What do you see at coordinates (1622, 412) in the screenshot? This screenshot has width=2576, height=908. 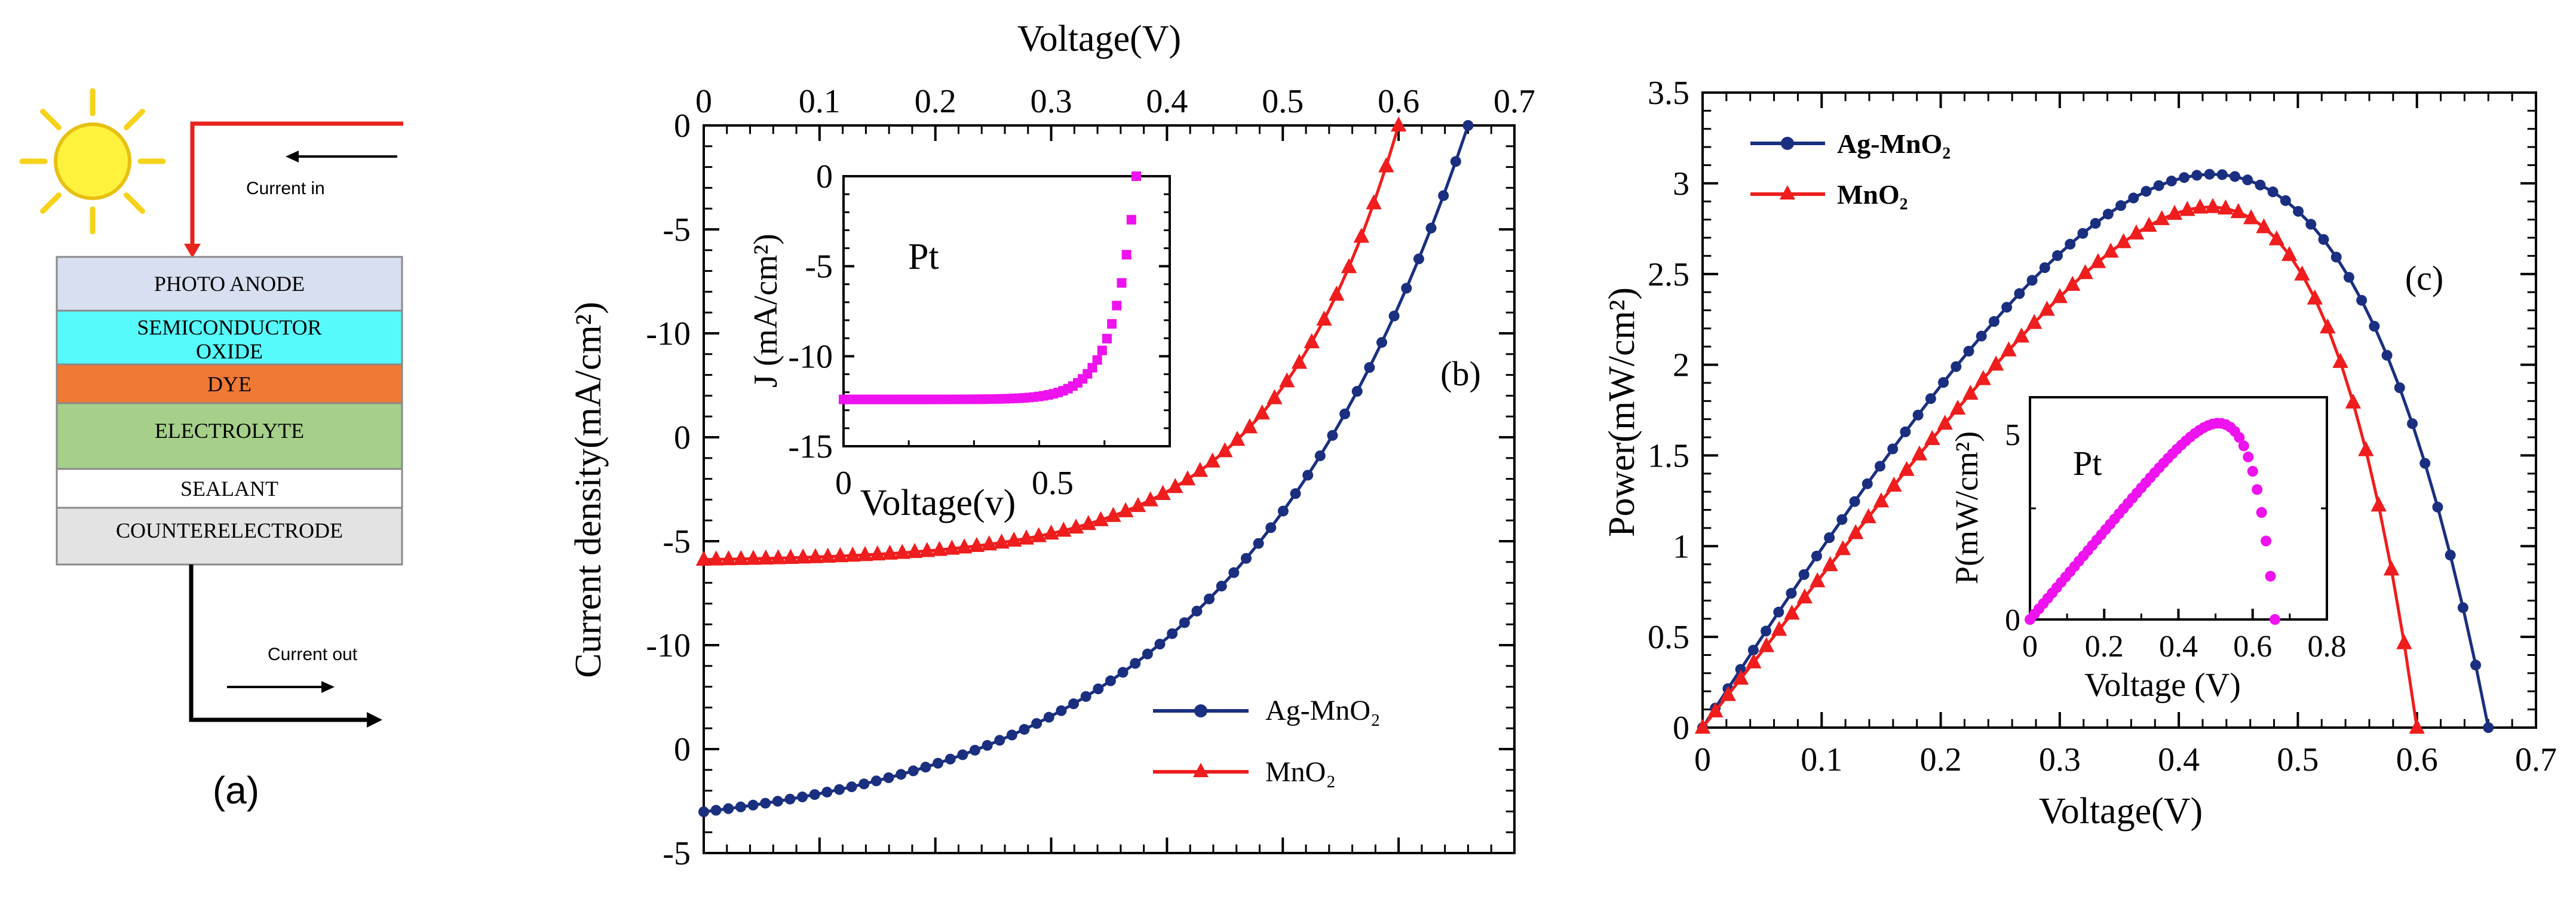 I see `c-y-axis-label: Power(mW/cm²)` at bounding box center [1622, 412].